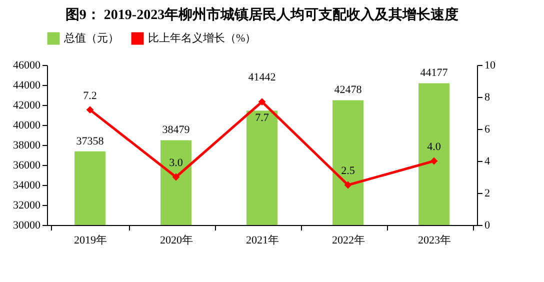 The width and height of the screenshot is (544, 282). I want to click on y-tick-label: 46000, so click(27, 66).